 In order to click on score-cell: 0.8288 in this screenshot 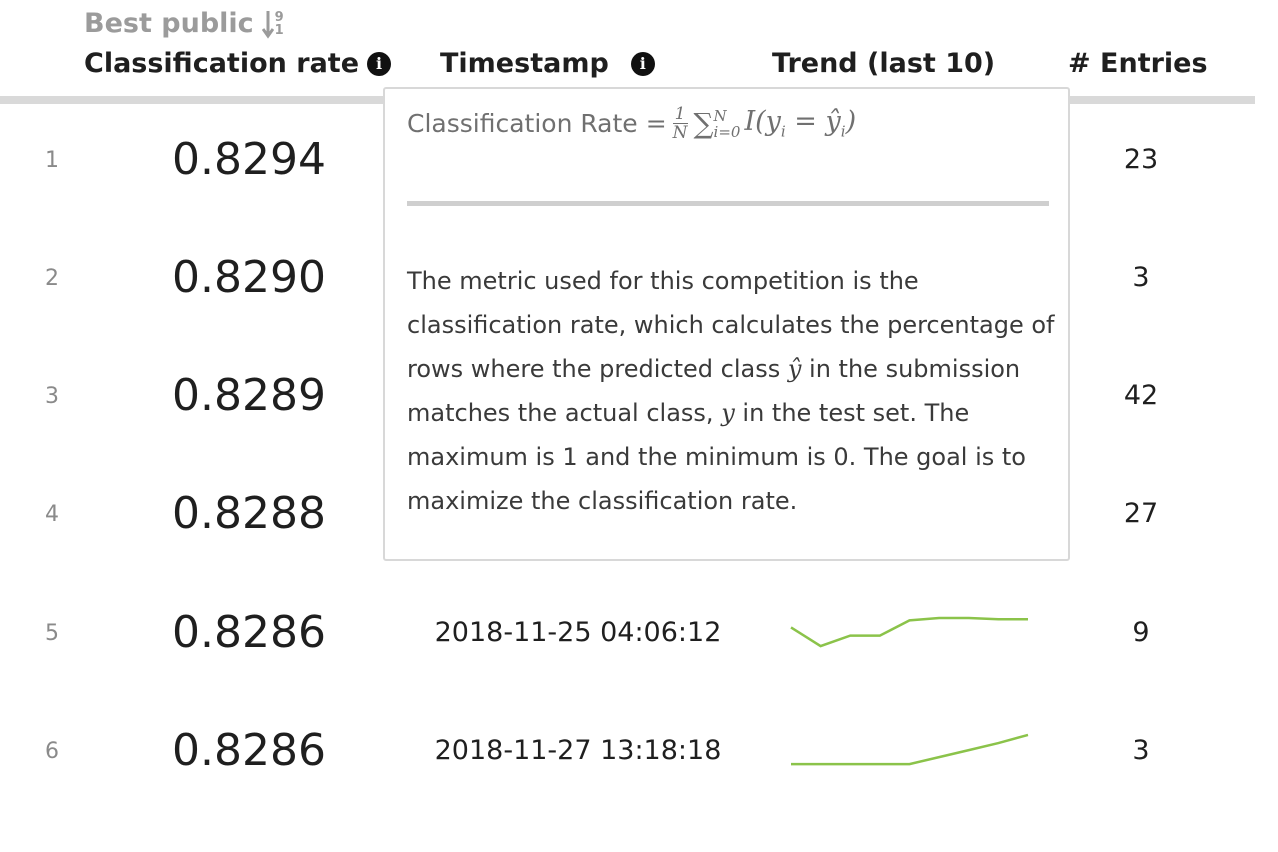, I will do `click(249, 513)`.